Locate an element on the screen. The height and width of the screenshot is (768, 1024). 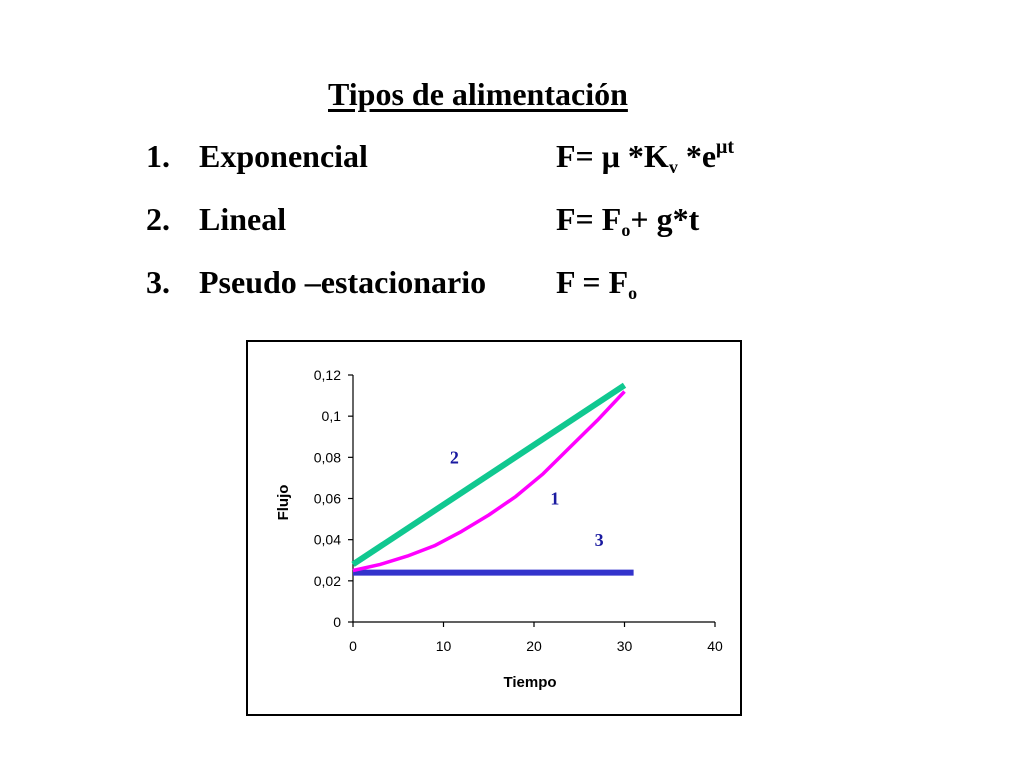
item-number: 1. is located at coordinates (158, 156).